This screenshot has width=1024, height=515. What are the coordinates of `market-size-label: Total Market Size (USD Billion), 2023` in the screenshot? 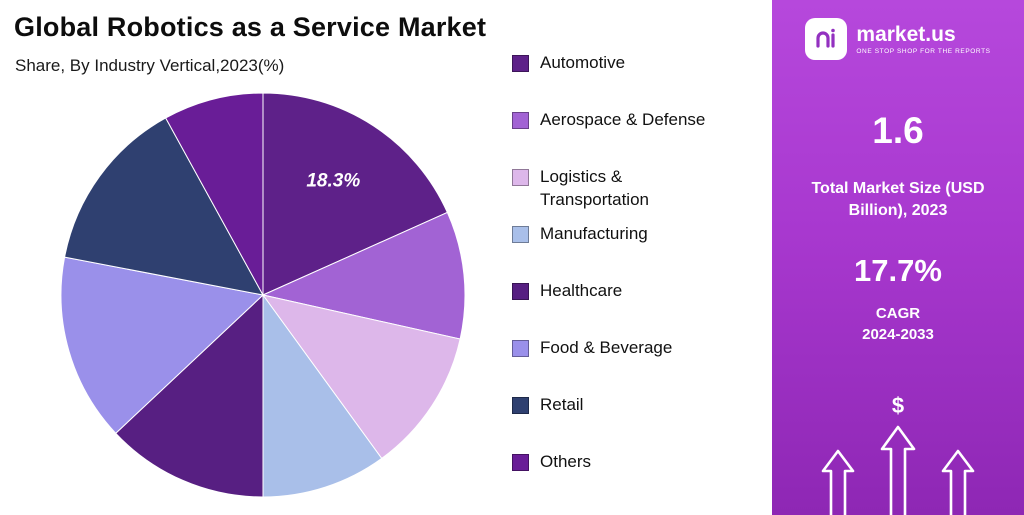 It's located at (898, 199).